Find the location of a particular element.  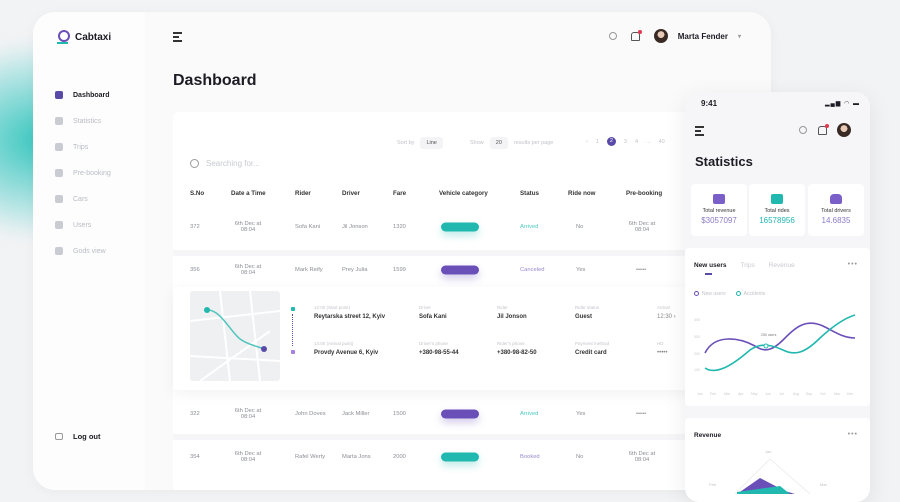

col-ride-now: Ride now is located at coordinates (582, 193).